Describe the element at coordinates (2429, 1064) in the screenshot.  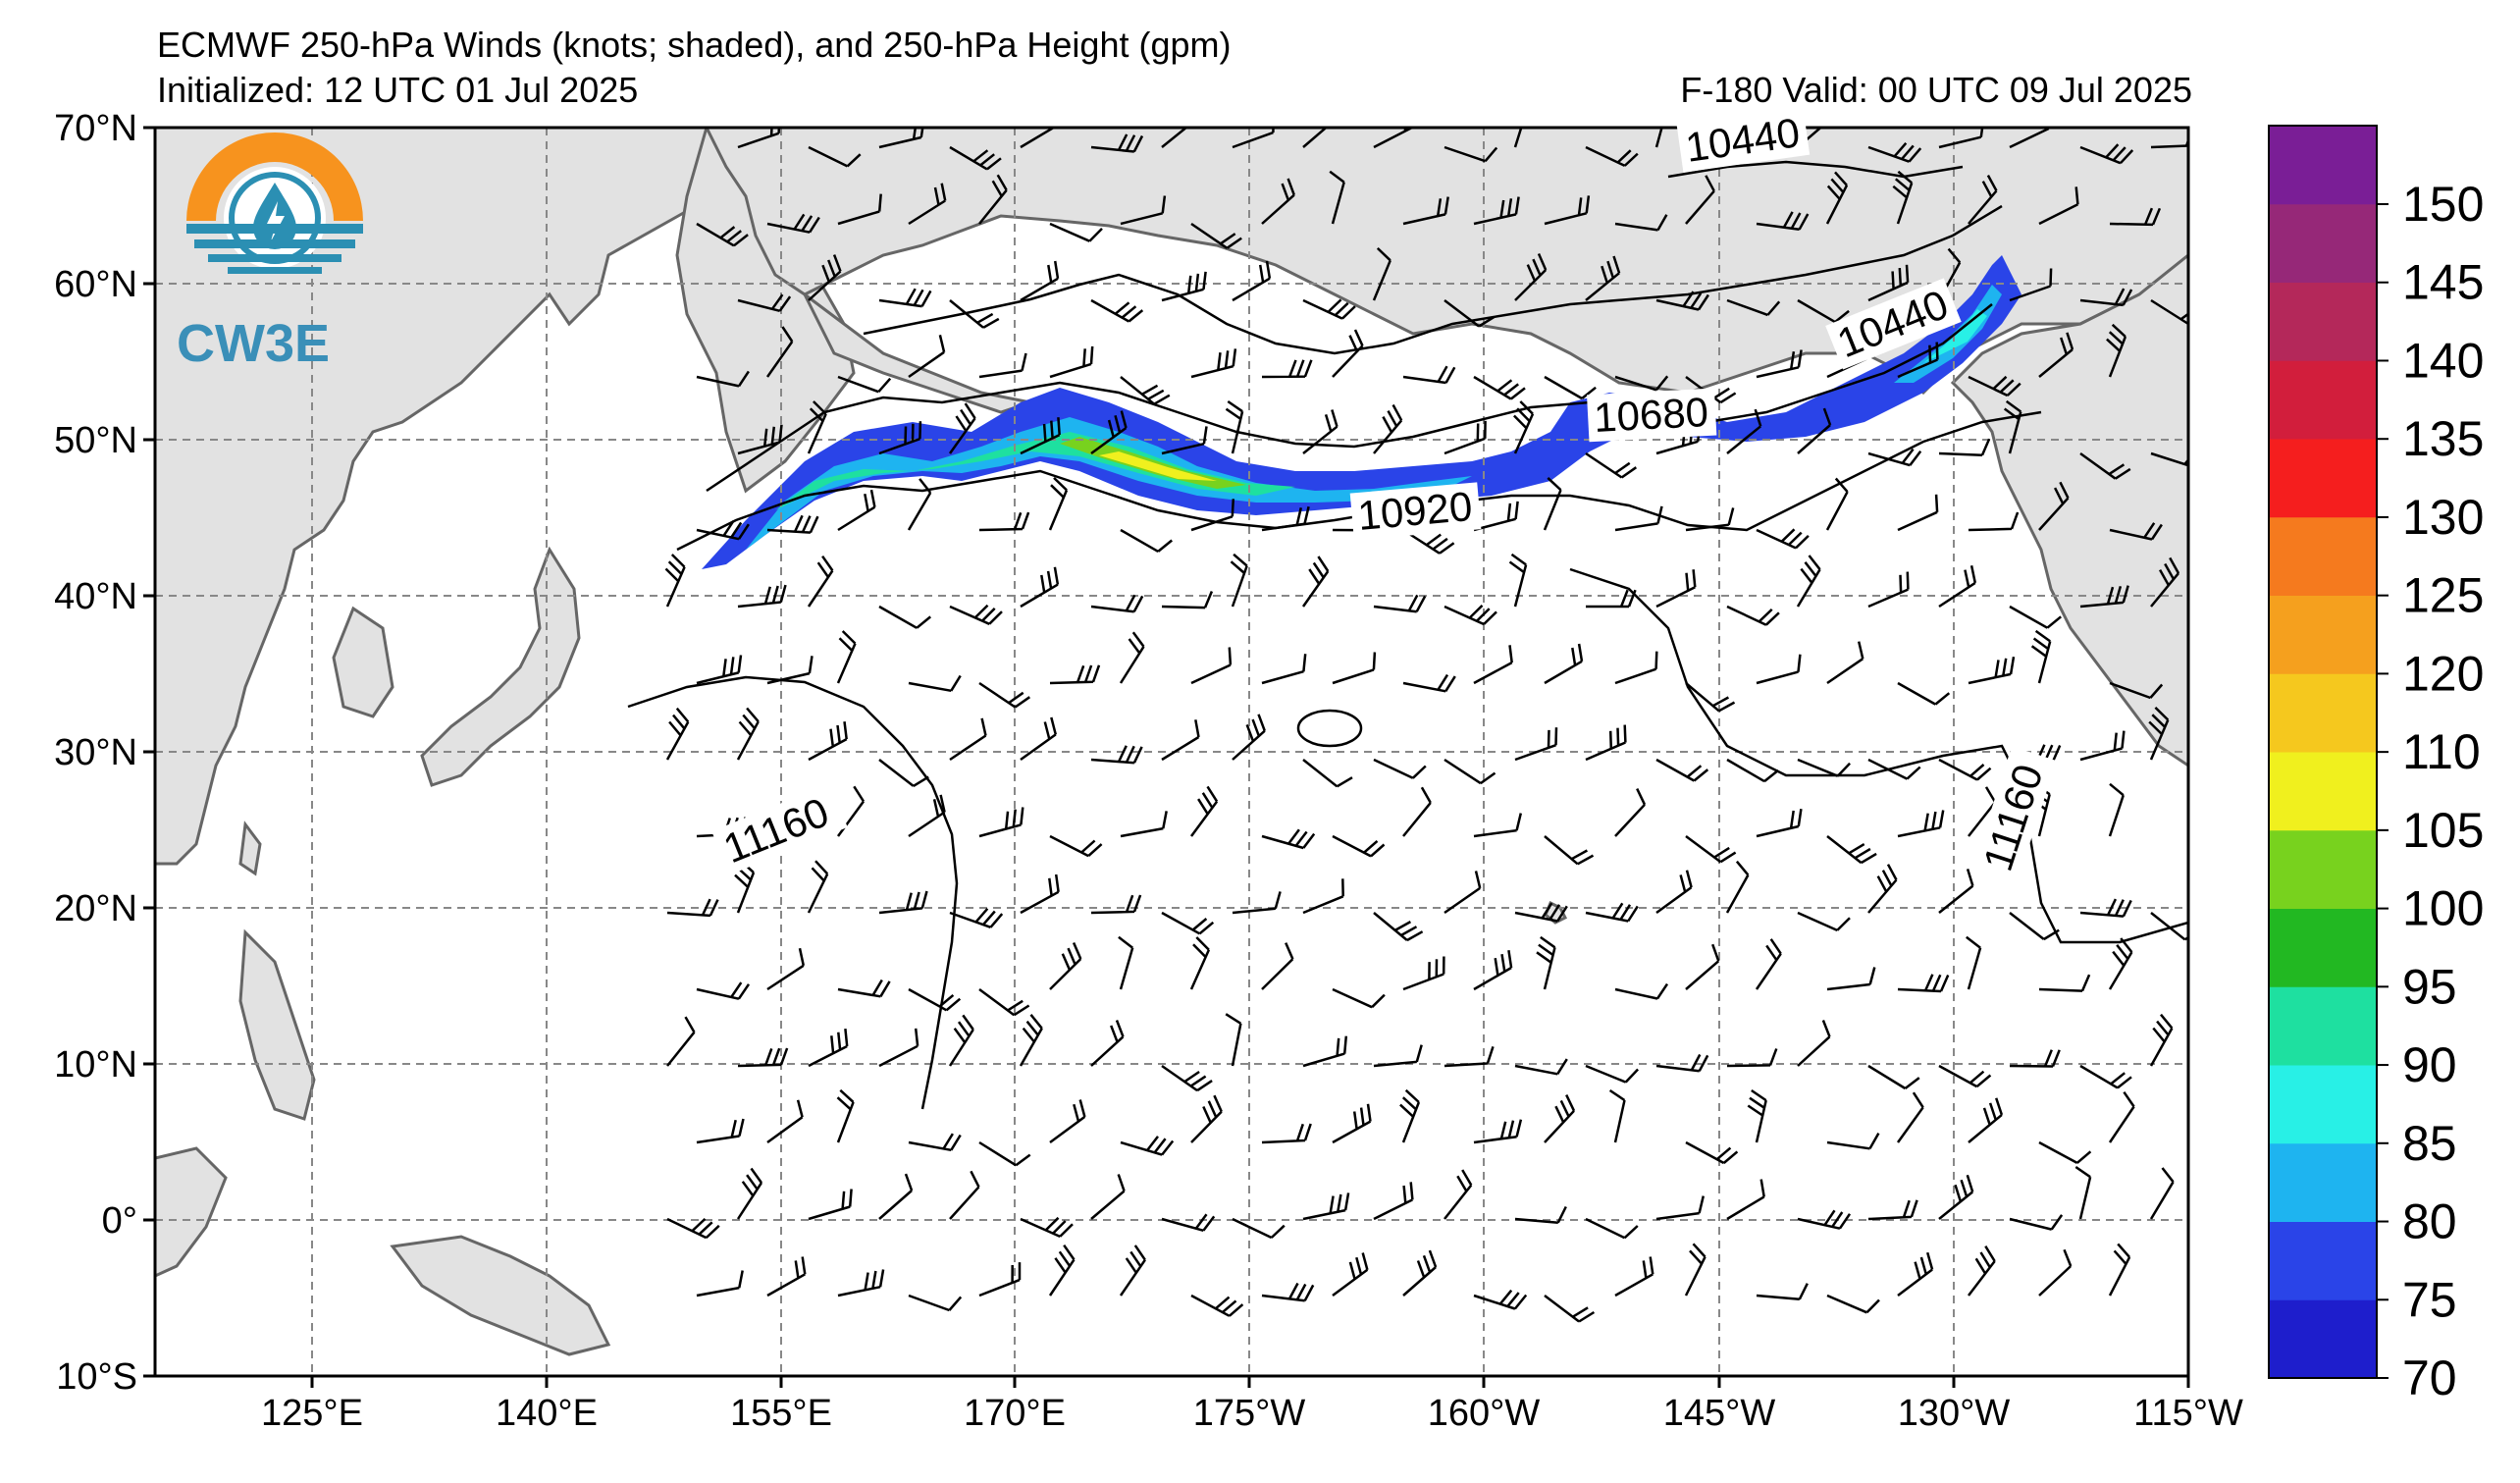
I see `colorbar-tick-label: 90` at that location.